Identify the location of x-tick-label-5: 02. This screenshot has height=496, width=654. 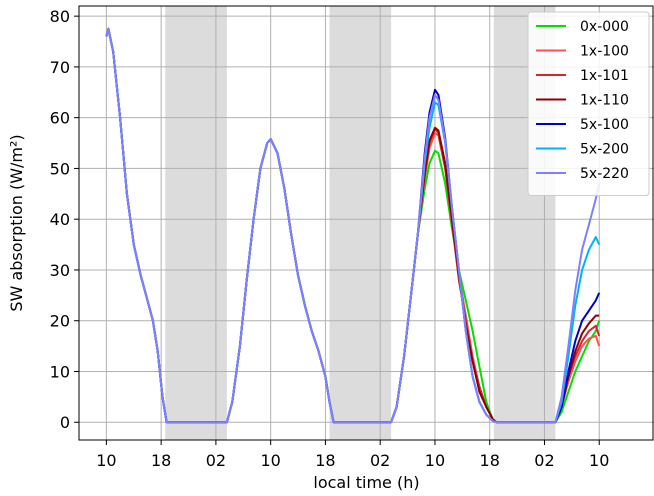
(380, 460).